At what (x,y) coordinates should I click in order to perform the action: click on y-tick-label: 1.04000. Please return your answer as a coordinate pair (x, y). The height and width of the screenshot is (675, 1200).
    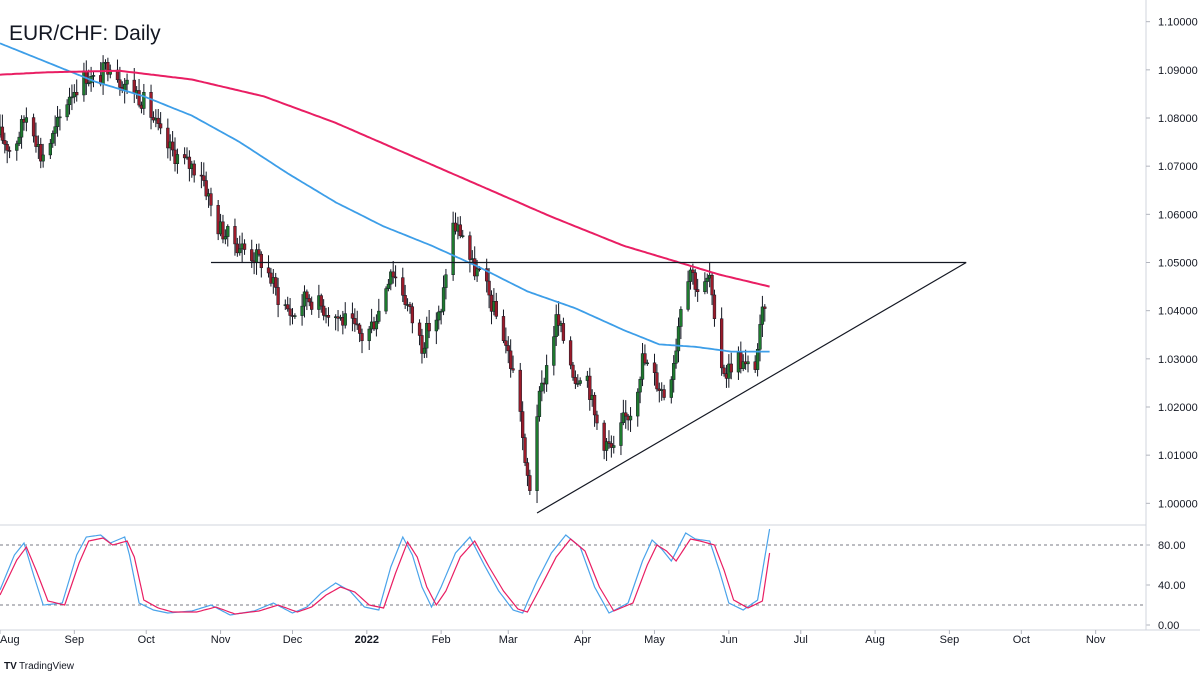
    Looking at the image, I should click on (1178, 312).